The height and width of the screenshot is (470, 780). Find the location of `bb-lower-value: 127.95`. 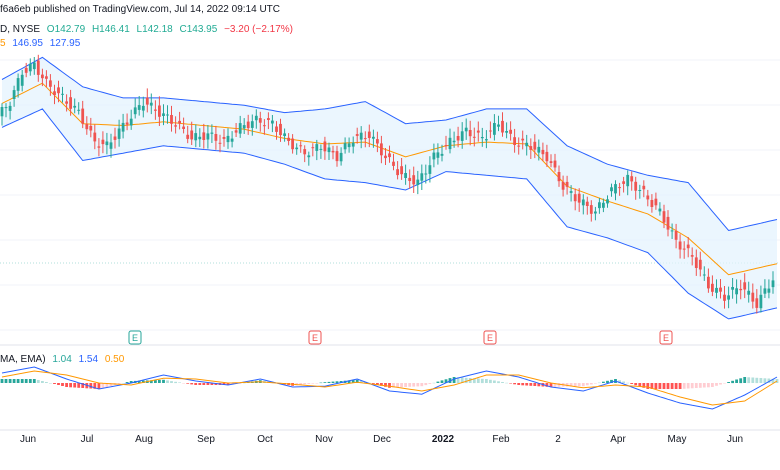

bb-lower-value: 127.95 is located at coordinates (65, 43).